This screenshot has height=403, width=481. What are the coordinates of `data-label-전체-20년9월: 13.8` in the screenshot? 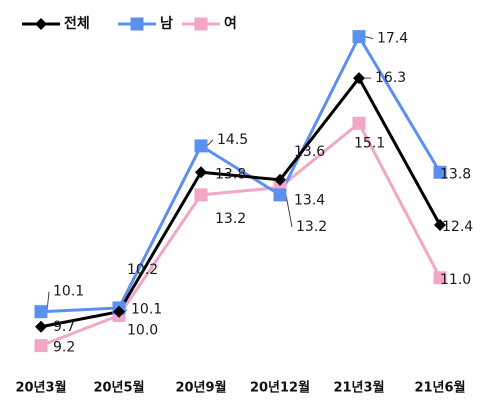 It's located at (230, 174).